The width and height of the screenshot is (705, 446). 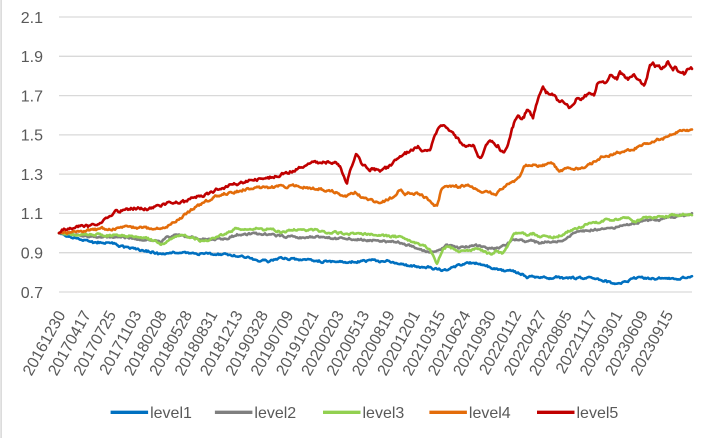 I want to click on svg-text: 2.1, so click(x=32, y=18).